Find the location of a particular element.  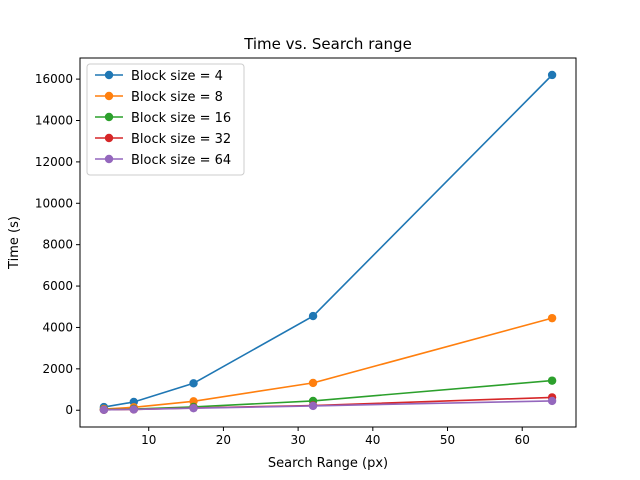

y-tick-label: 0 is located at coordinates (69, 410).